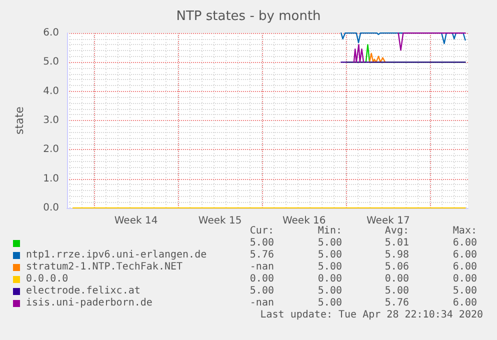 Image resolution: width=497 pixels, height=340 pixels. Describe the element at coordinates (51, 120) in the screenshot. I see `y-tick-label: 3.0` at that location.